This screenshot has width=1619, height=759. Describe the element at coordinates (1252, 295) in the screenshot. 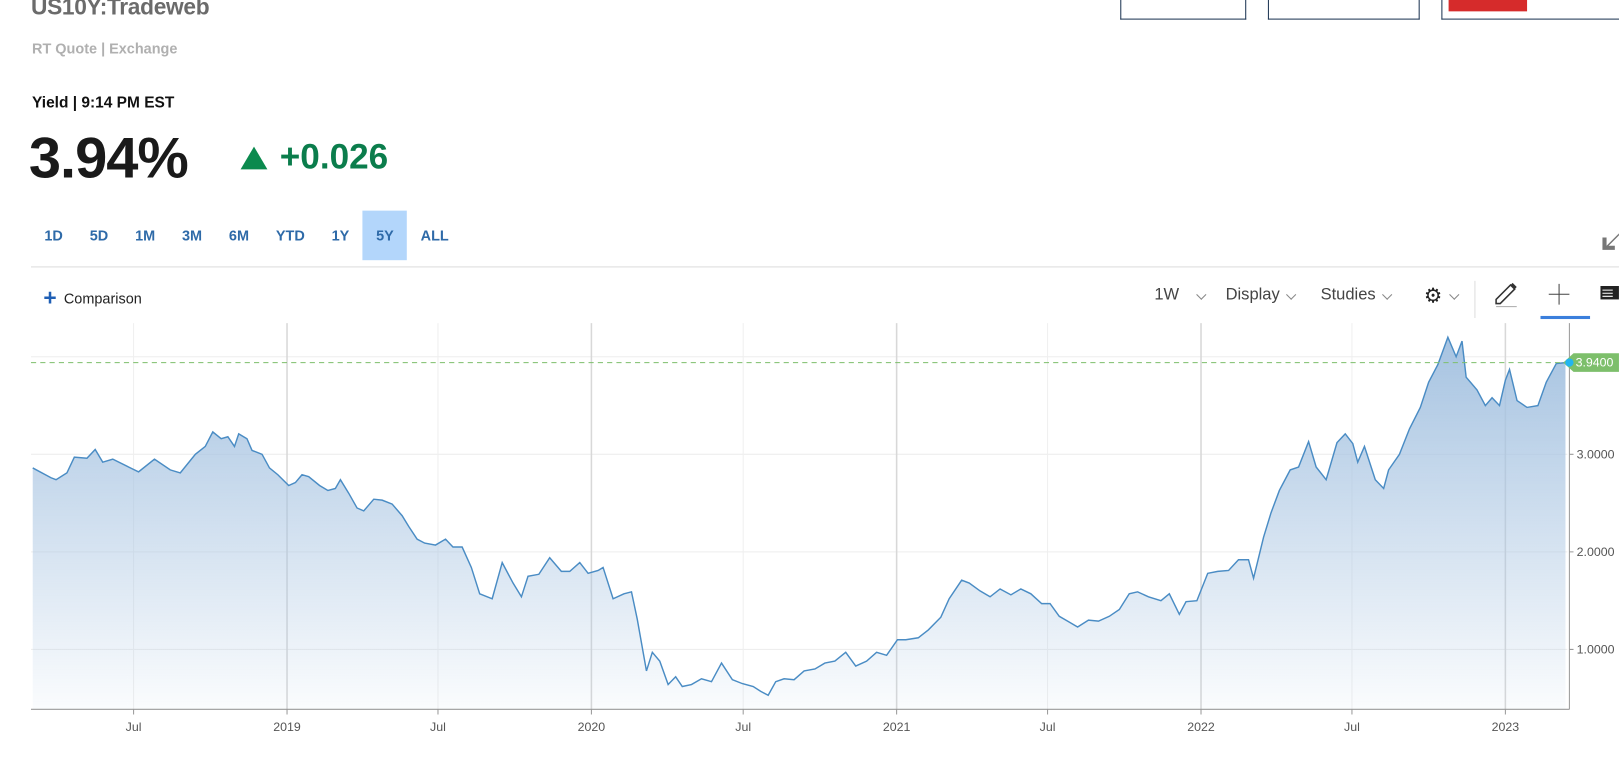

I see `display-label: Display` at that location.